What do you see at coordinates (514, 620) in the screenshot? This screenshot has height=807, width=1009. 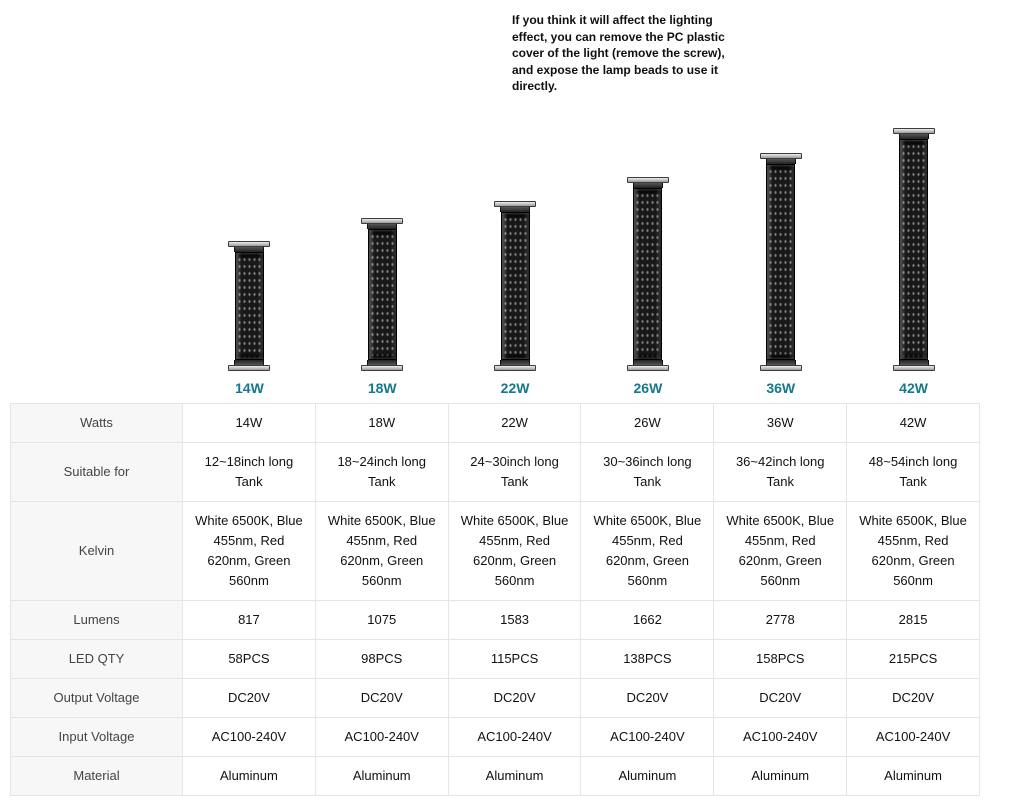 I see `spec-cell: 1583` at bounding box center [514, 620].